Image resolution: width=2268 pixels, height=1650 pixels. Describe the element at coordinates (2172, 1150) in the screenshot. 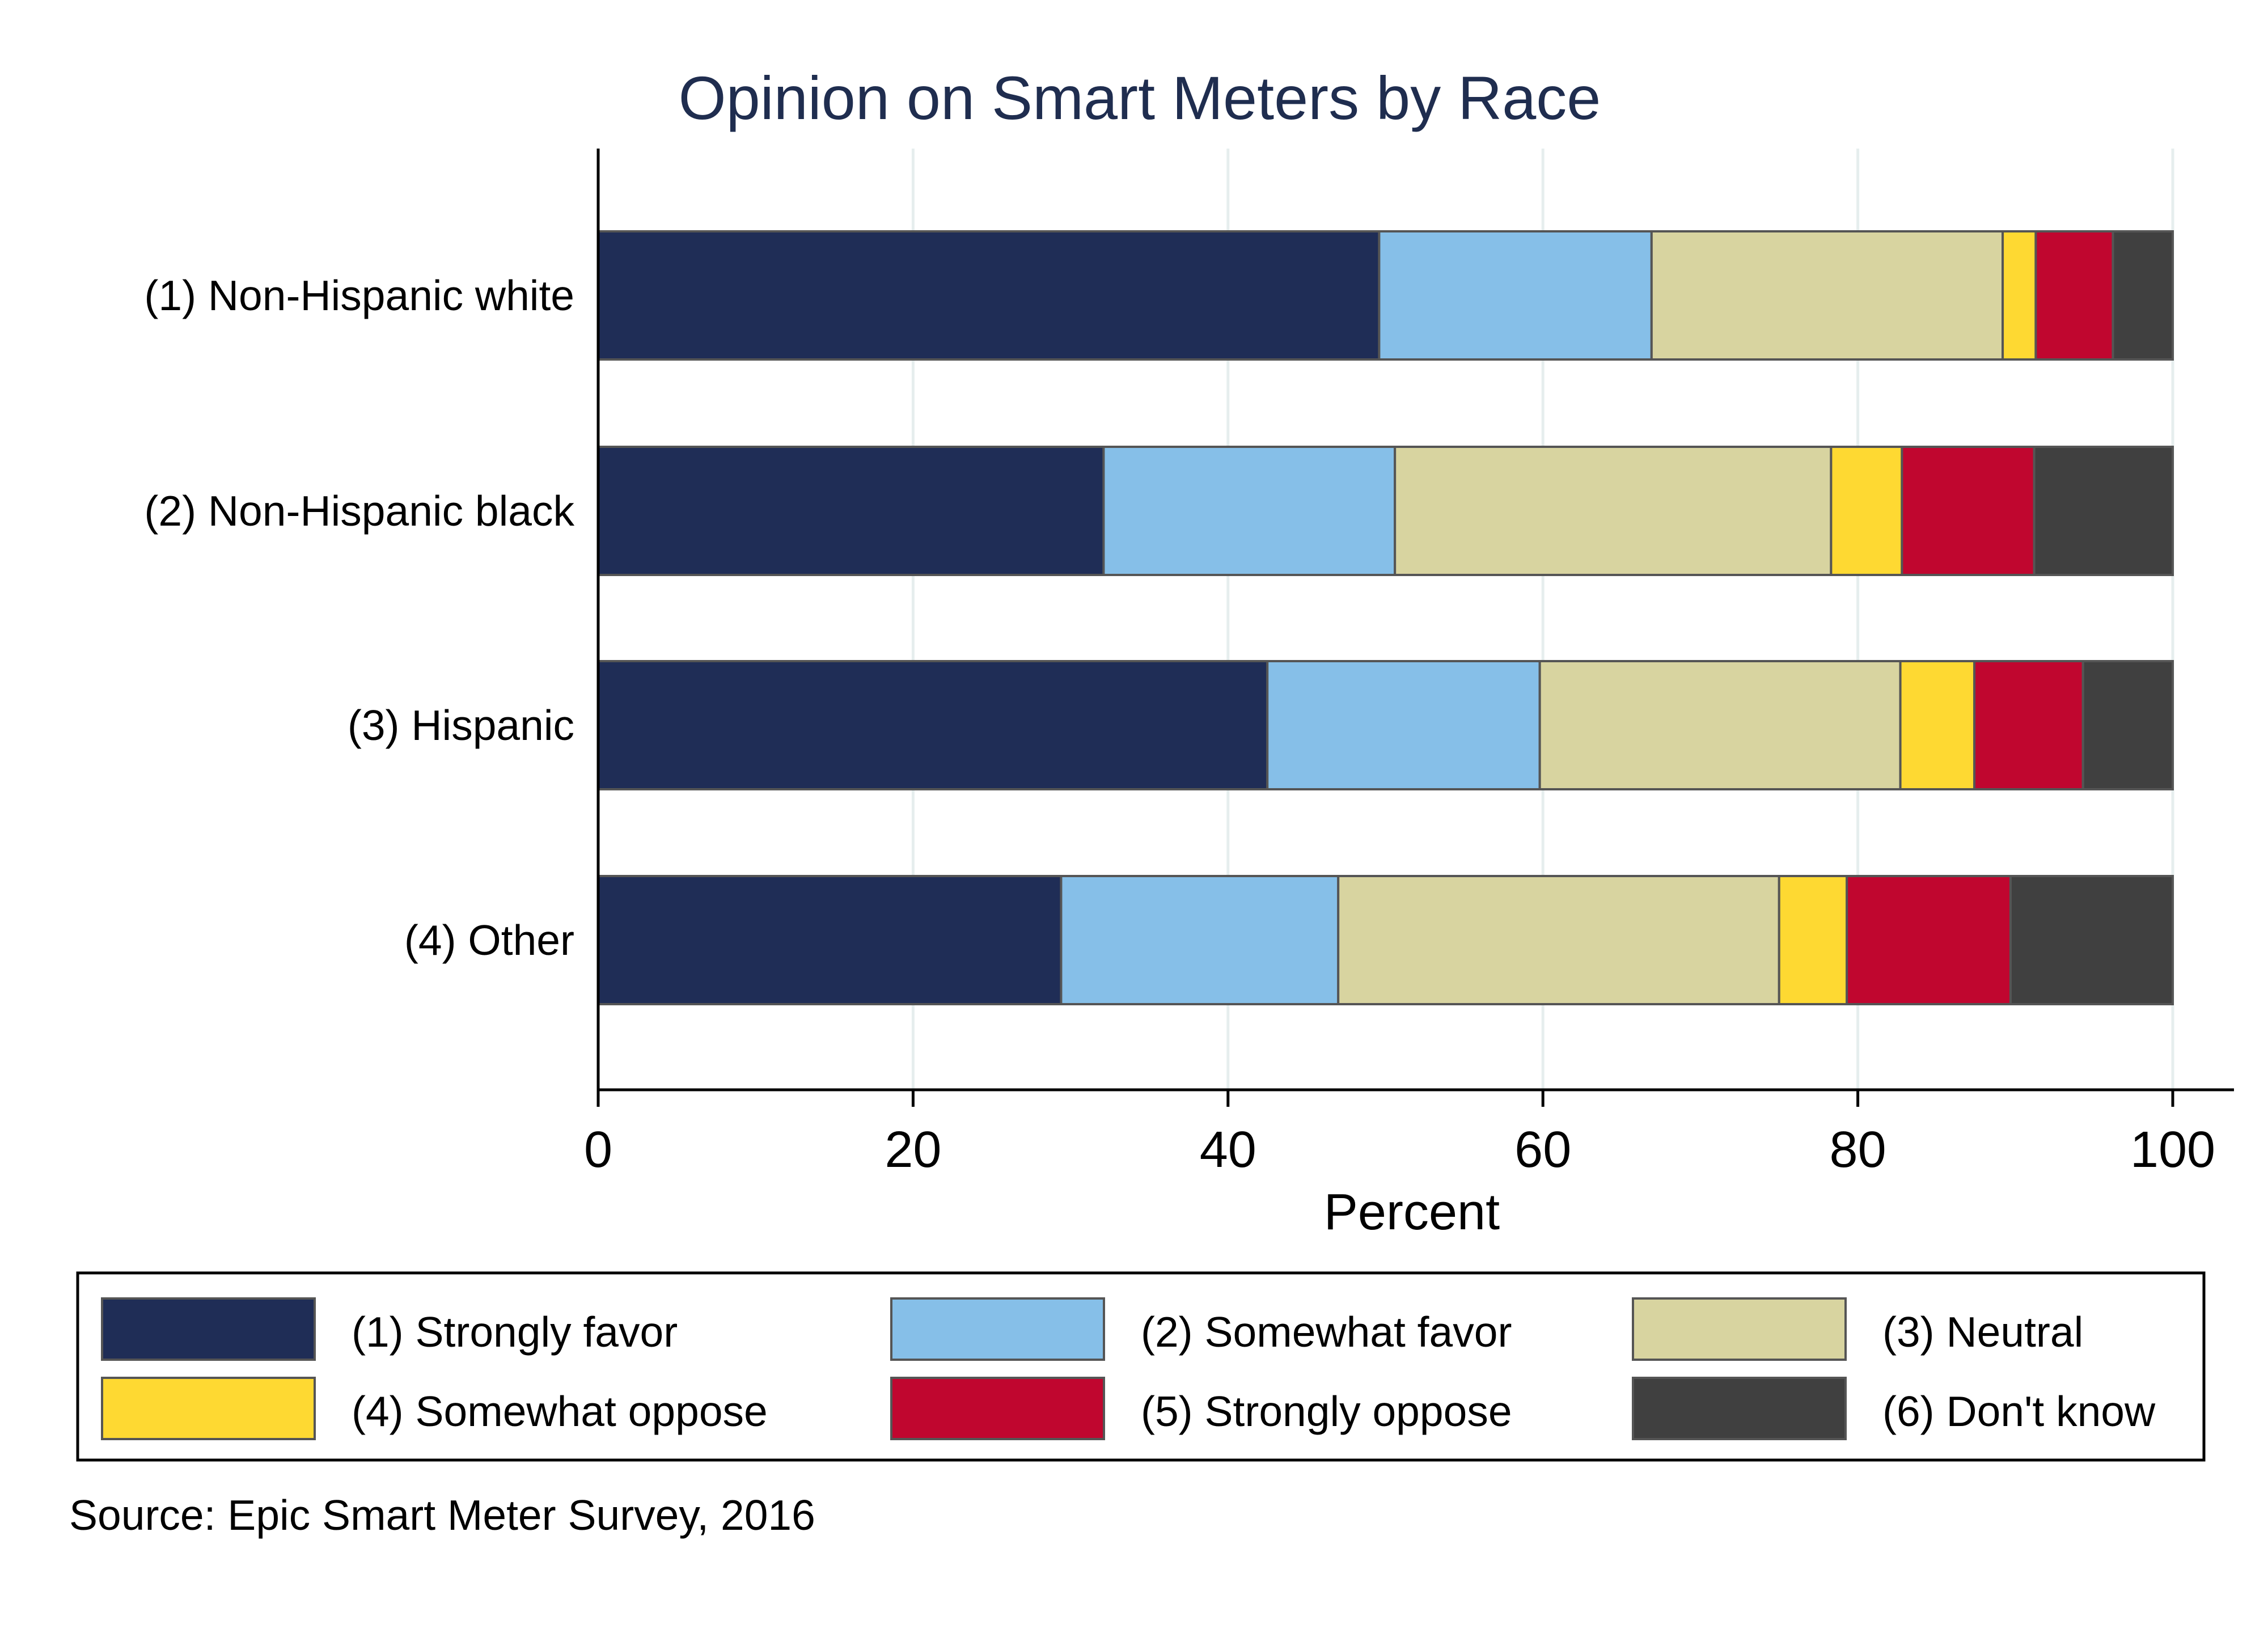

I see `x-tick-label: 100` at that location.